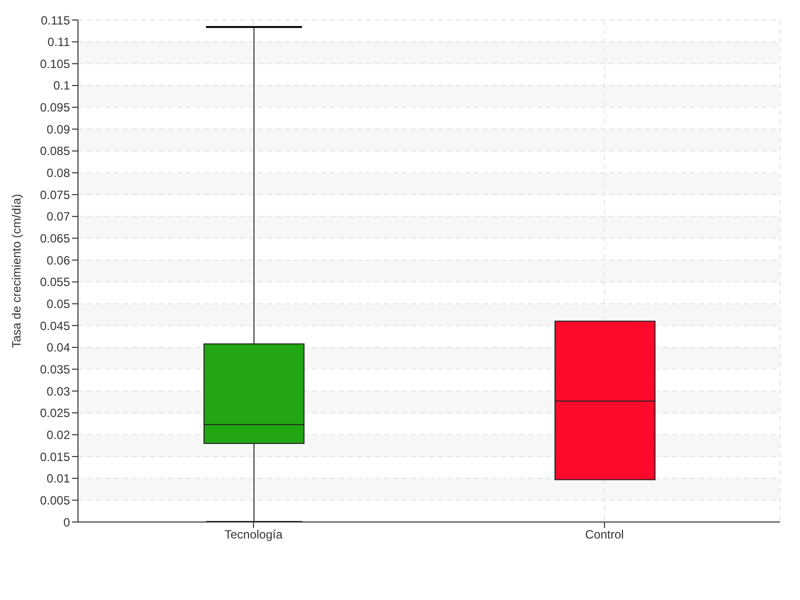  Describe the element at coordinates (55, 151) in the screenshot. I see `y-tick-label: 0.085` at that location.